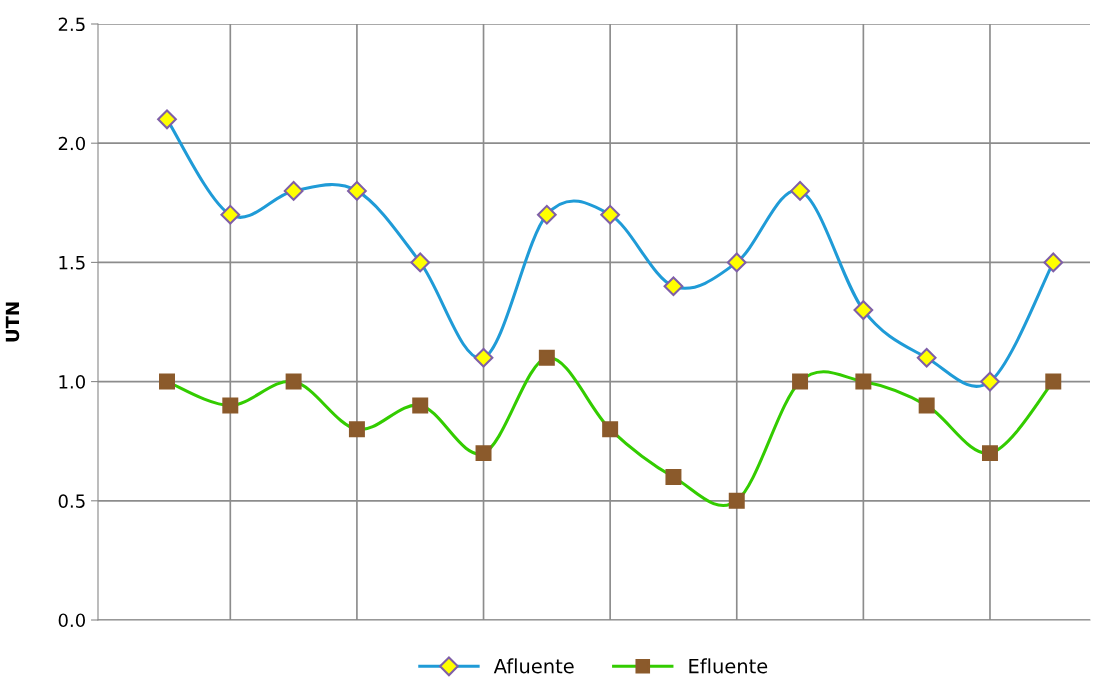 The image size is (1104, 683). Describe the element at coordinates (71, 501) in the screenshot. I see `y-tick-label: 0.5` at that location.